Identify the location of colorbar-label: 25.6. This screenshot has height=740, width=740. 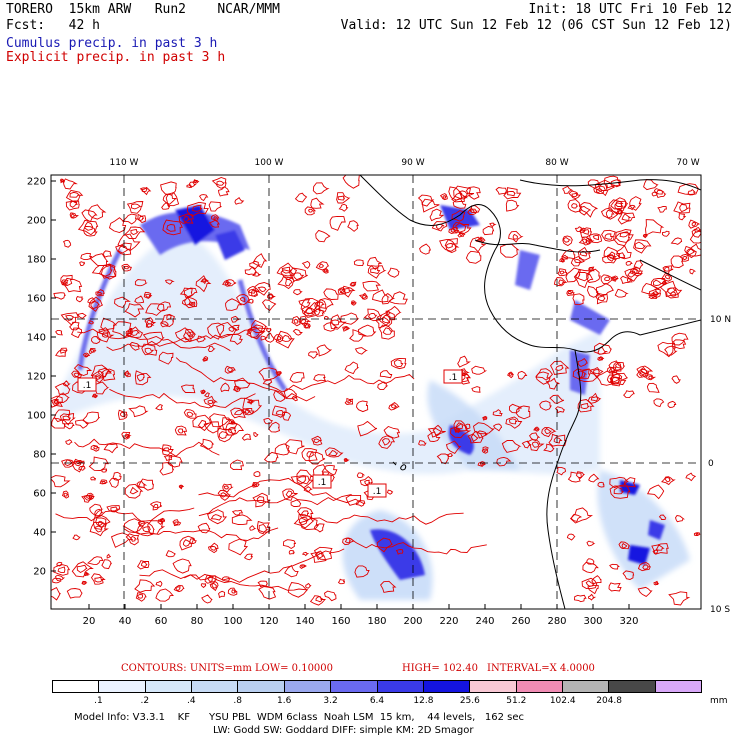
(469, 701).